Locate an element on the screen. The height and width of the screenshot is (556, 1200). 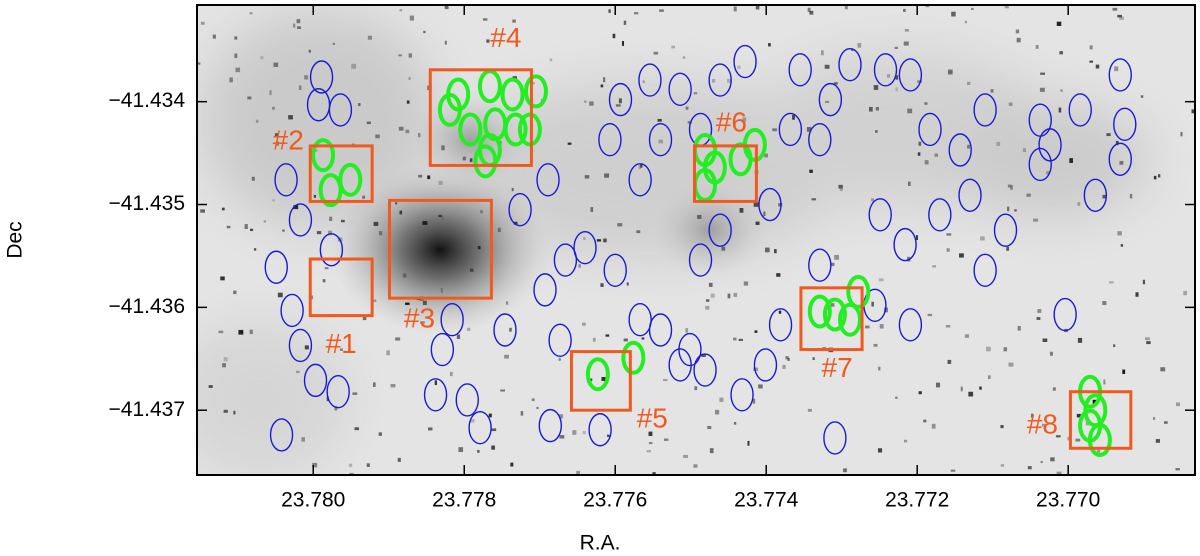
x-tick-label: 23.774 is located at coordinates (766, 500).